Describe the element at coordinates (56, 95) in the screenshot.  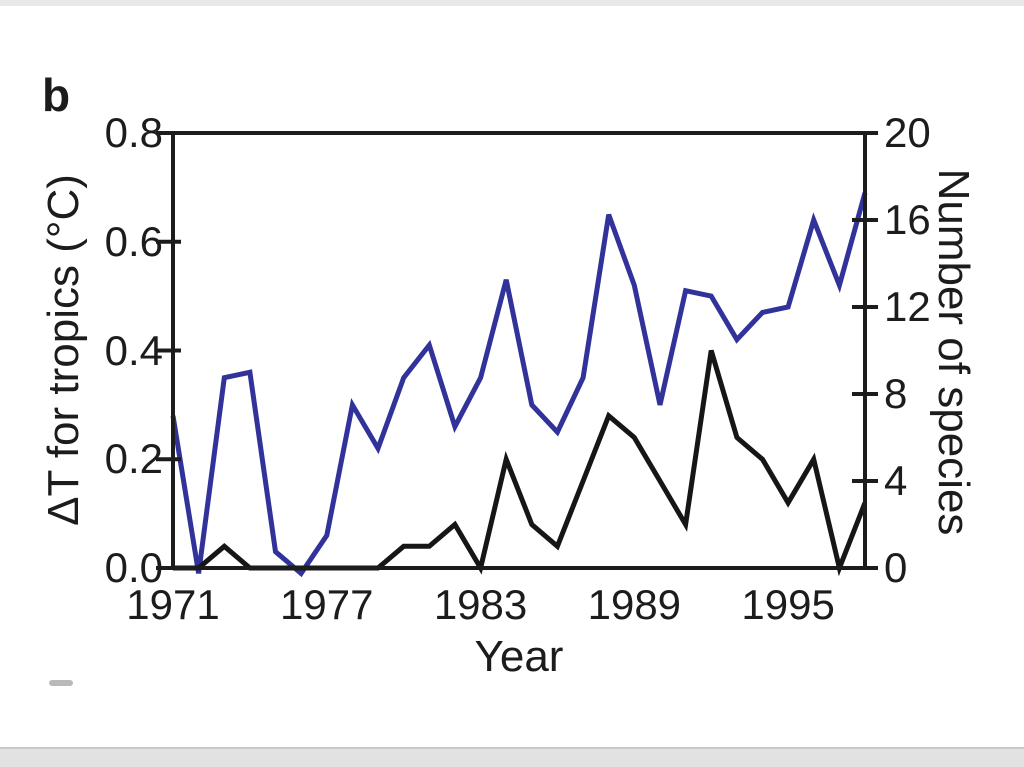
I see `panel-label: b` at that location.